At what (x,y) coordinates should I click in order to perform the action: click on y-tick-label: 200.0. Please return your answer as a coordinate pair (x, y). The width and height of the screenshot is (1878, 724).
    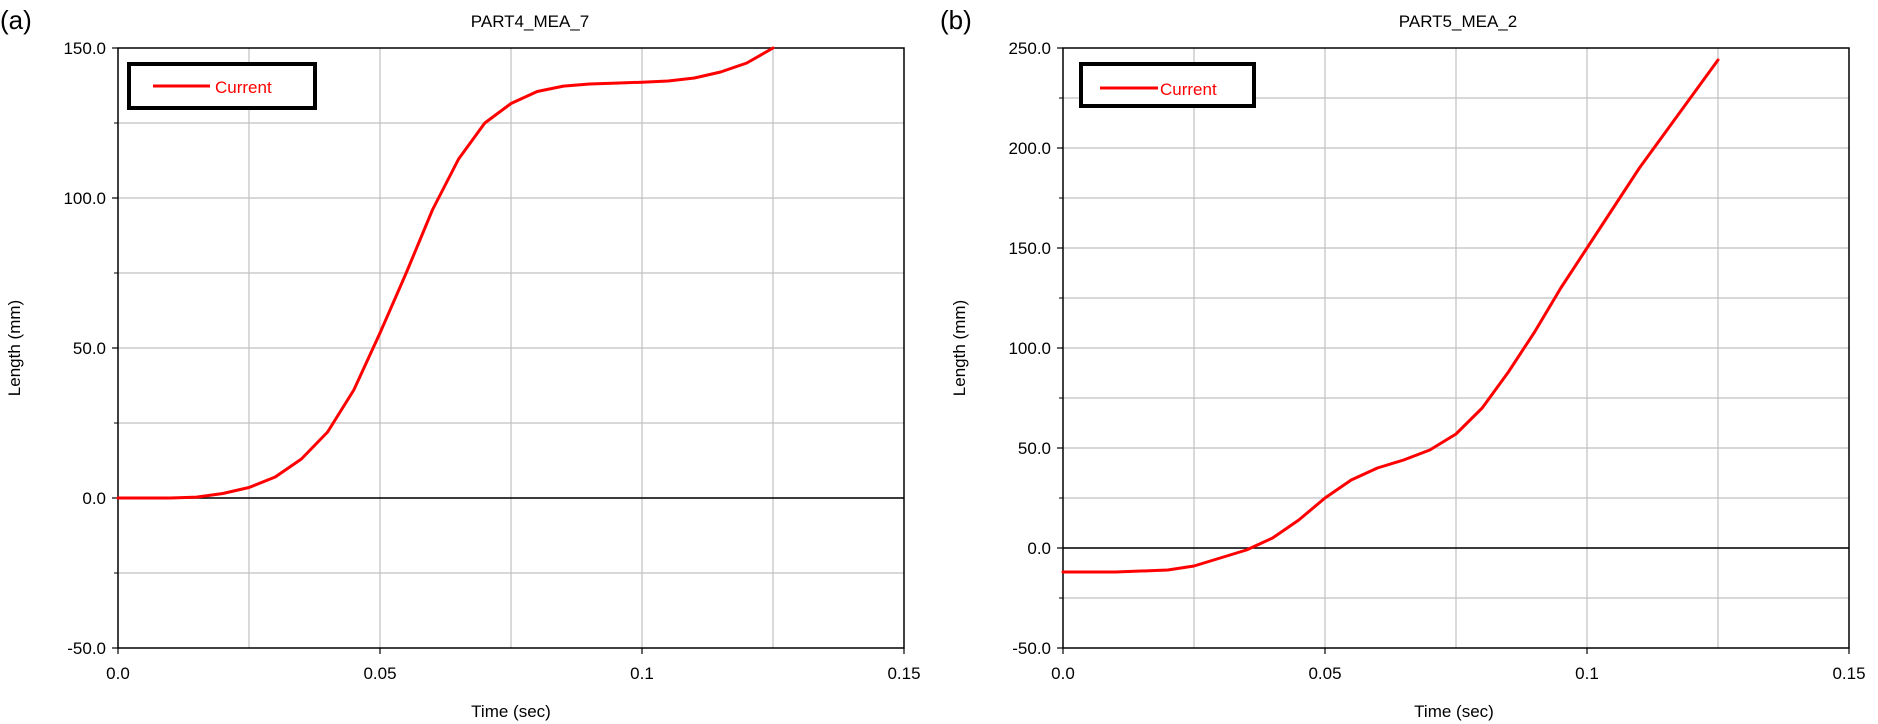
    Looking at the image, I should click on (1029, 148).